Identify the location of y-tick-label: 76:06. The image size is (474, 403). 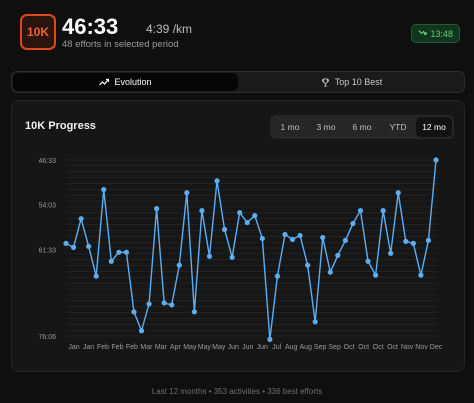
(47, 337).